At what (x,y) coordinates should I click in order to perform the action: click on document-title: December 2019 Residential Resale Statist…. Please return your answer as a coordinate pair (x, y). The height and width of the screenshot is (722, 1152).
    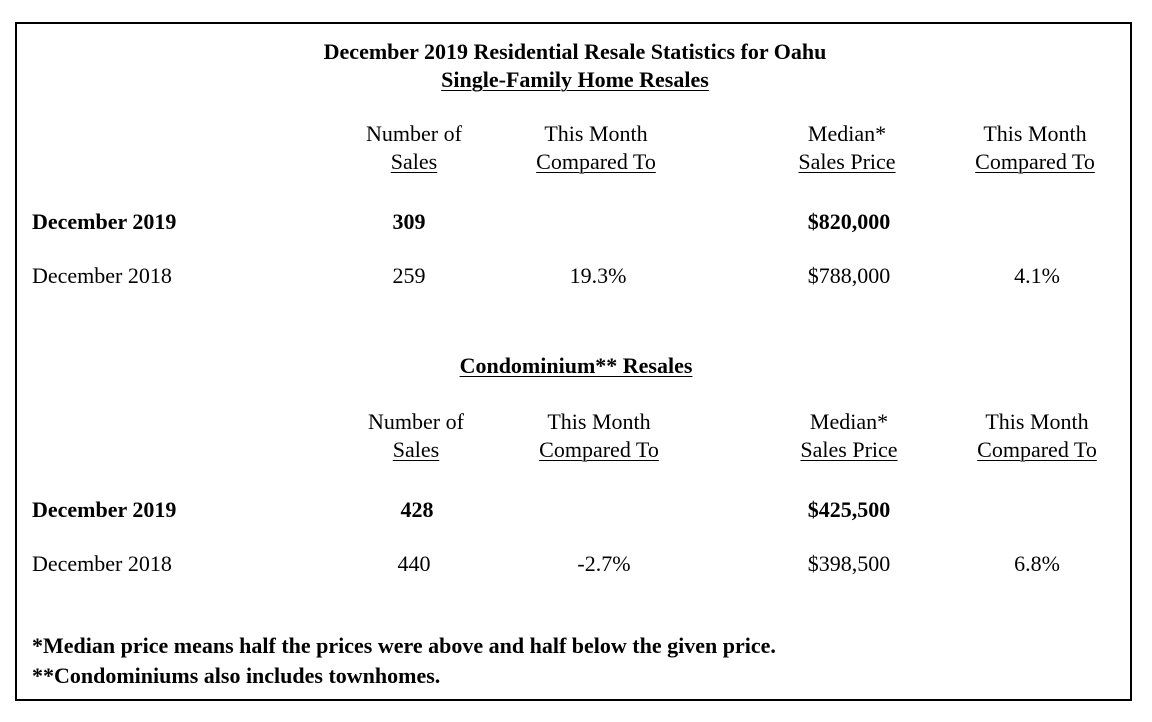
    Looking at the image, I should click on (575, 51).